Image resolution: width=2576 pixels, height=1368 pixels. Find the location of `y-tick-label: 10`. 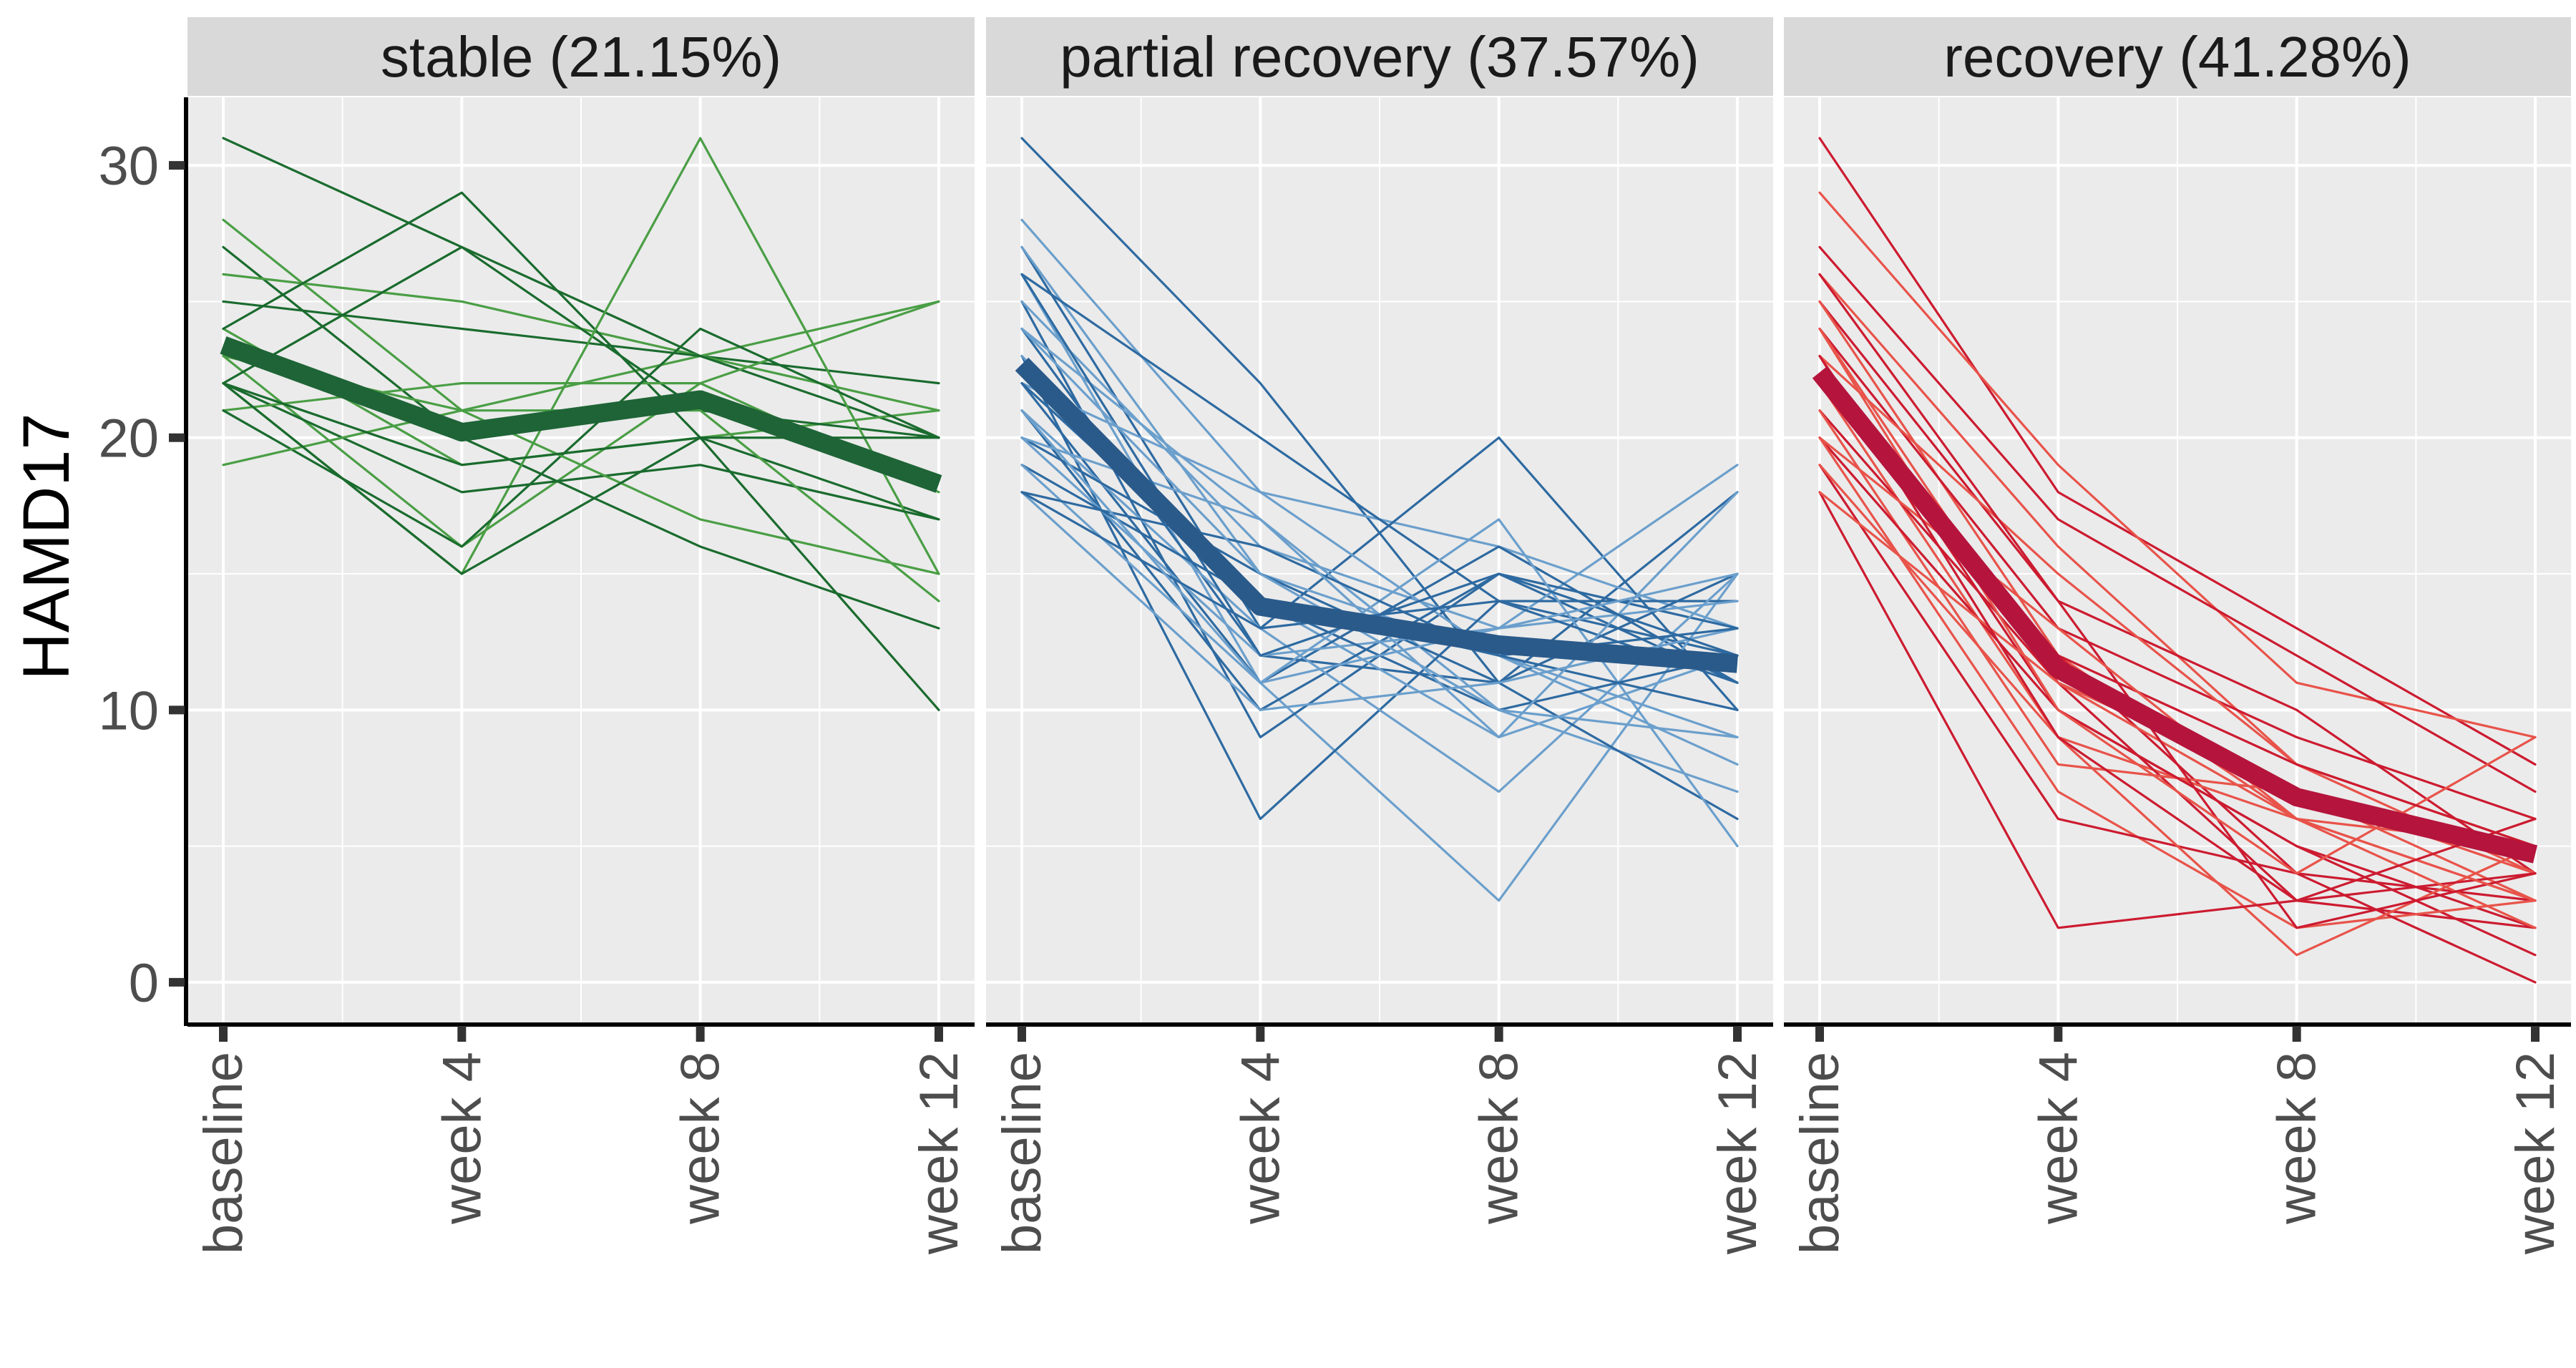

y-tick-label: 10 is located at coordinates (128, 710).